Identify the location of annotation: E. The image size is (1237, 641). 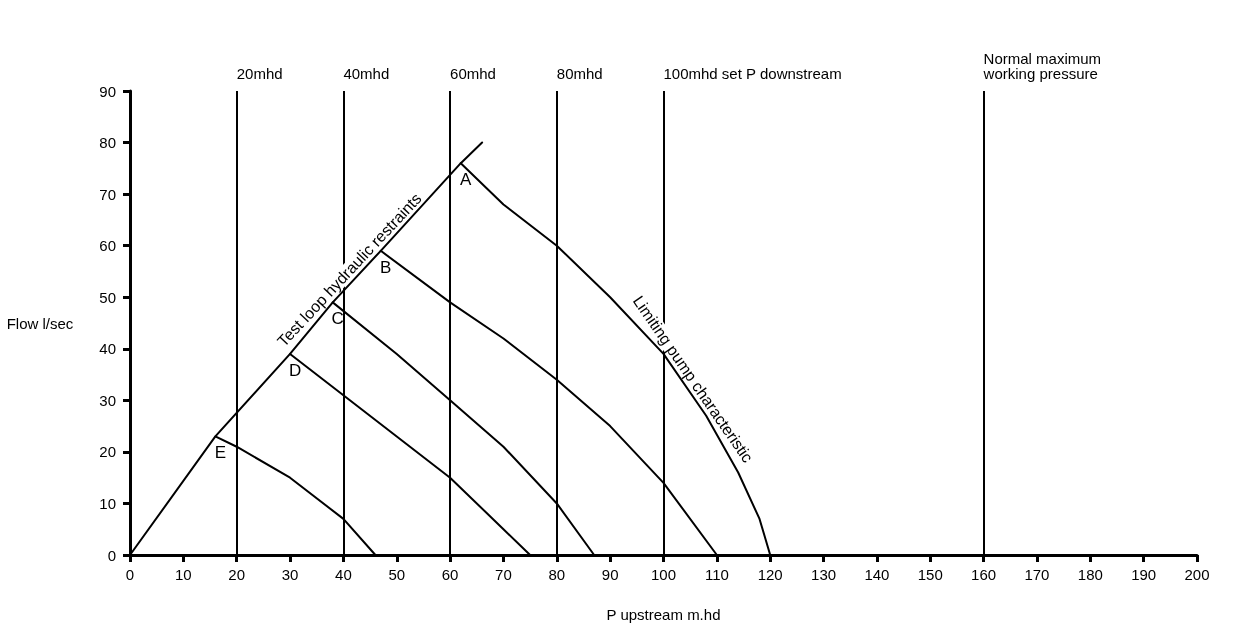
(220, 453).